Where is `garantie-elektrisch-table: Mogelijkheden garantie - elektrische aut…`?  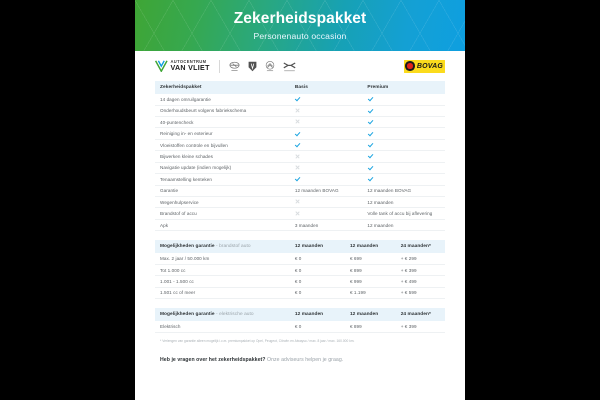 garantie-elektrisch-table: Mogelijkheden garantie - elektrische aut… is located at coordinates (300, 320).